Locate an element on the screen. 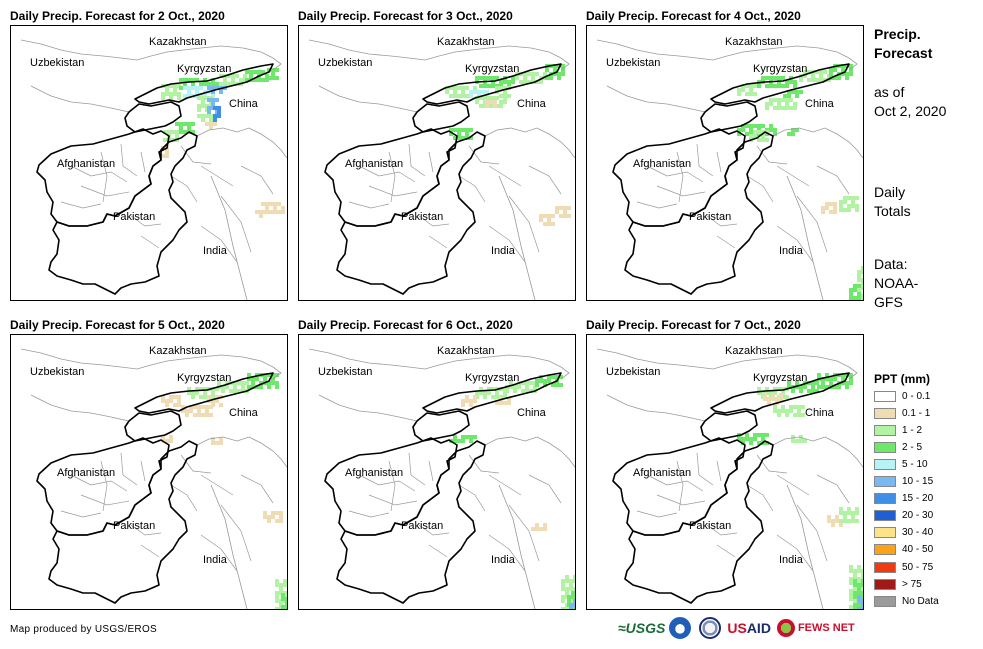  legend-item: 15 - 20 is located at coordinates (903, 499).